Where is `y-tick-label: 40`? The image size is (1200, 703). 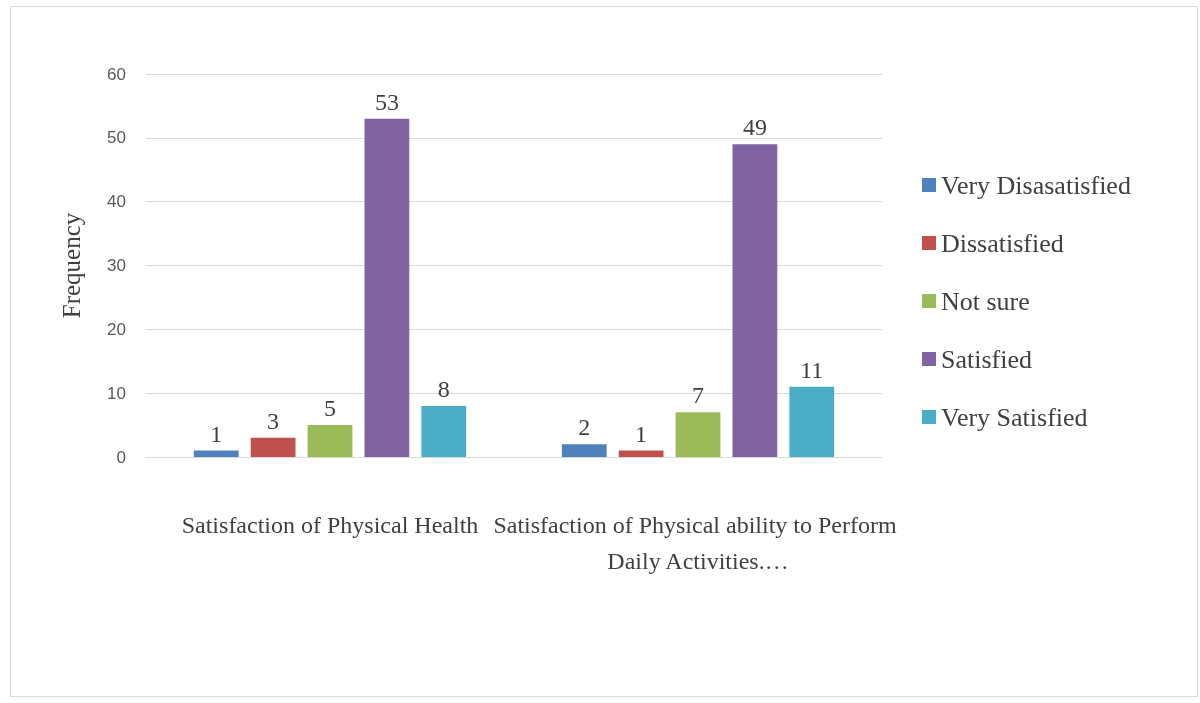
y-tick-label: 40 is located at coordinates (116, 202).